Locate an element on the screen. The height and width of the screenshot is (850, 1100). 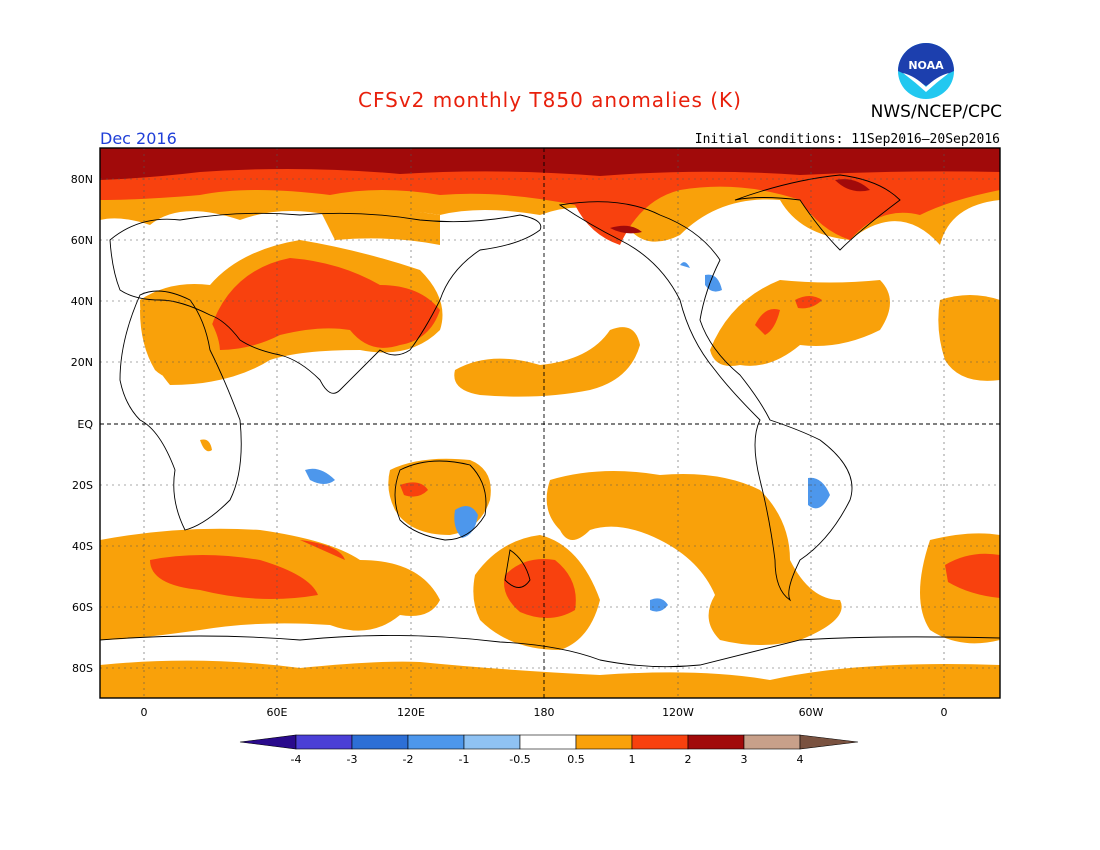
lat-label: 60N is located at coordinates (82, 240).